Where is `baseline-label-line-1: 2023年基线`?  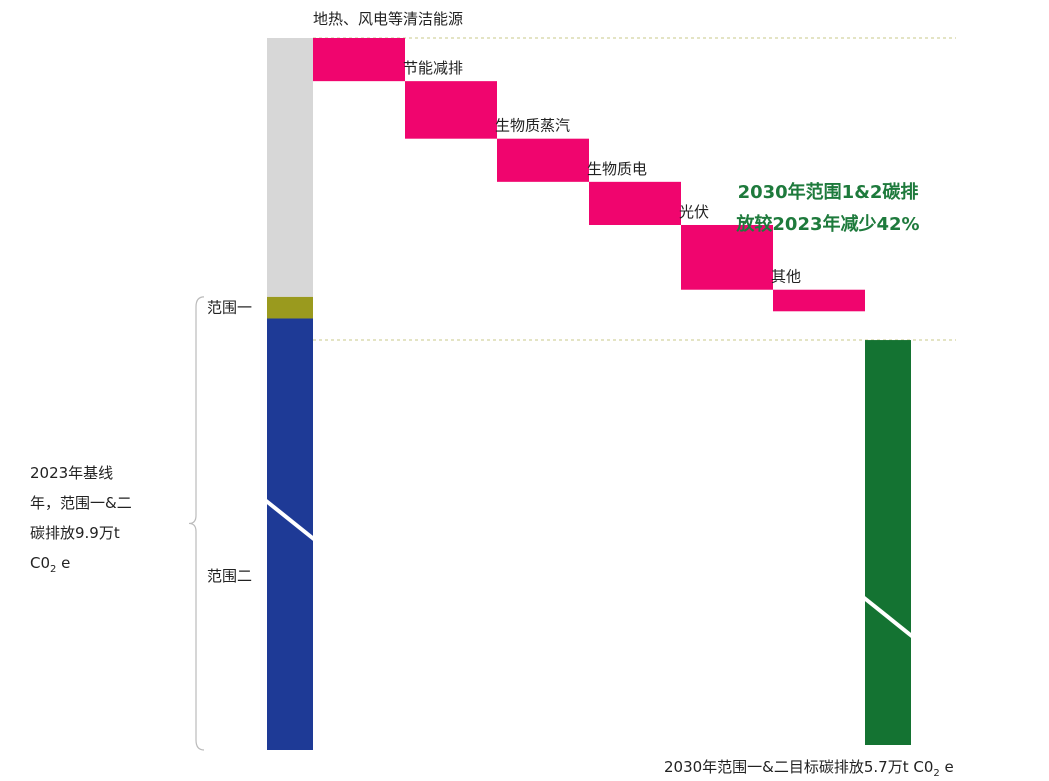 baseline-label-line-1: 2023年基线 is located at coordinates (71, 473).